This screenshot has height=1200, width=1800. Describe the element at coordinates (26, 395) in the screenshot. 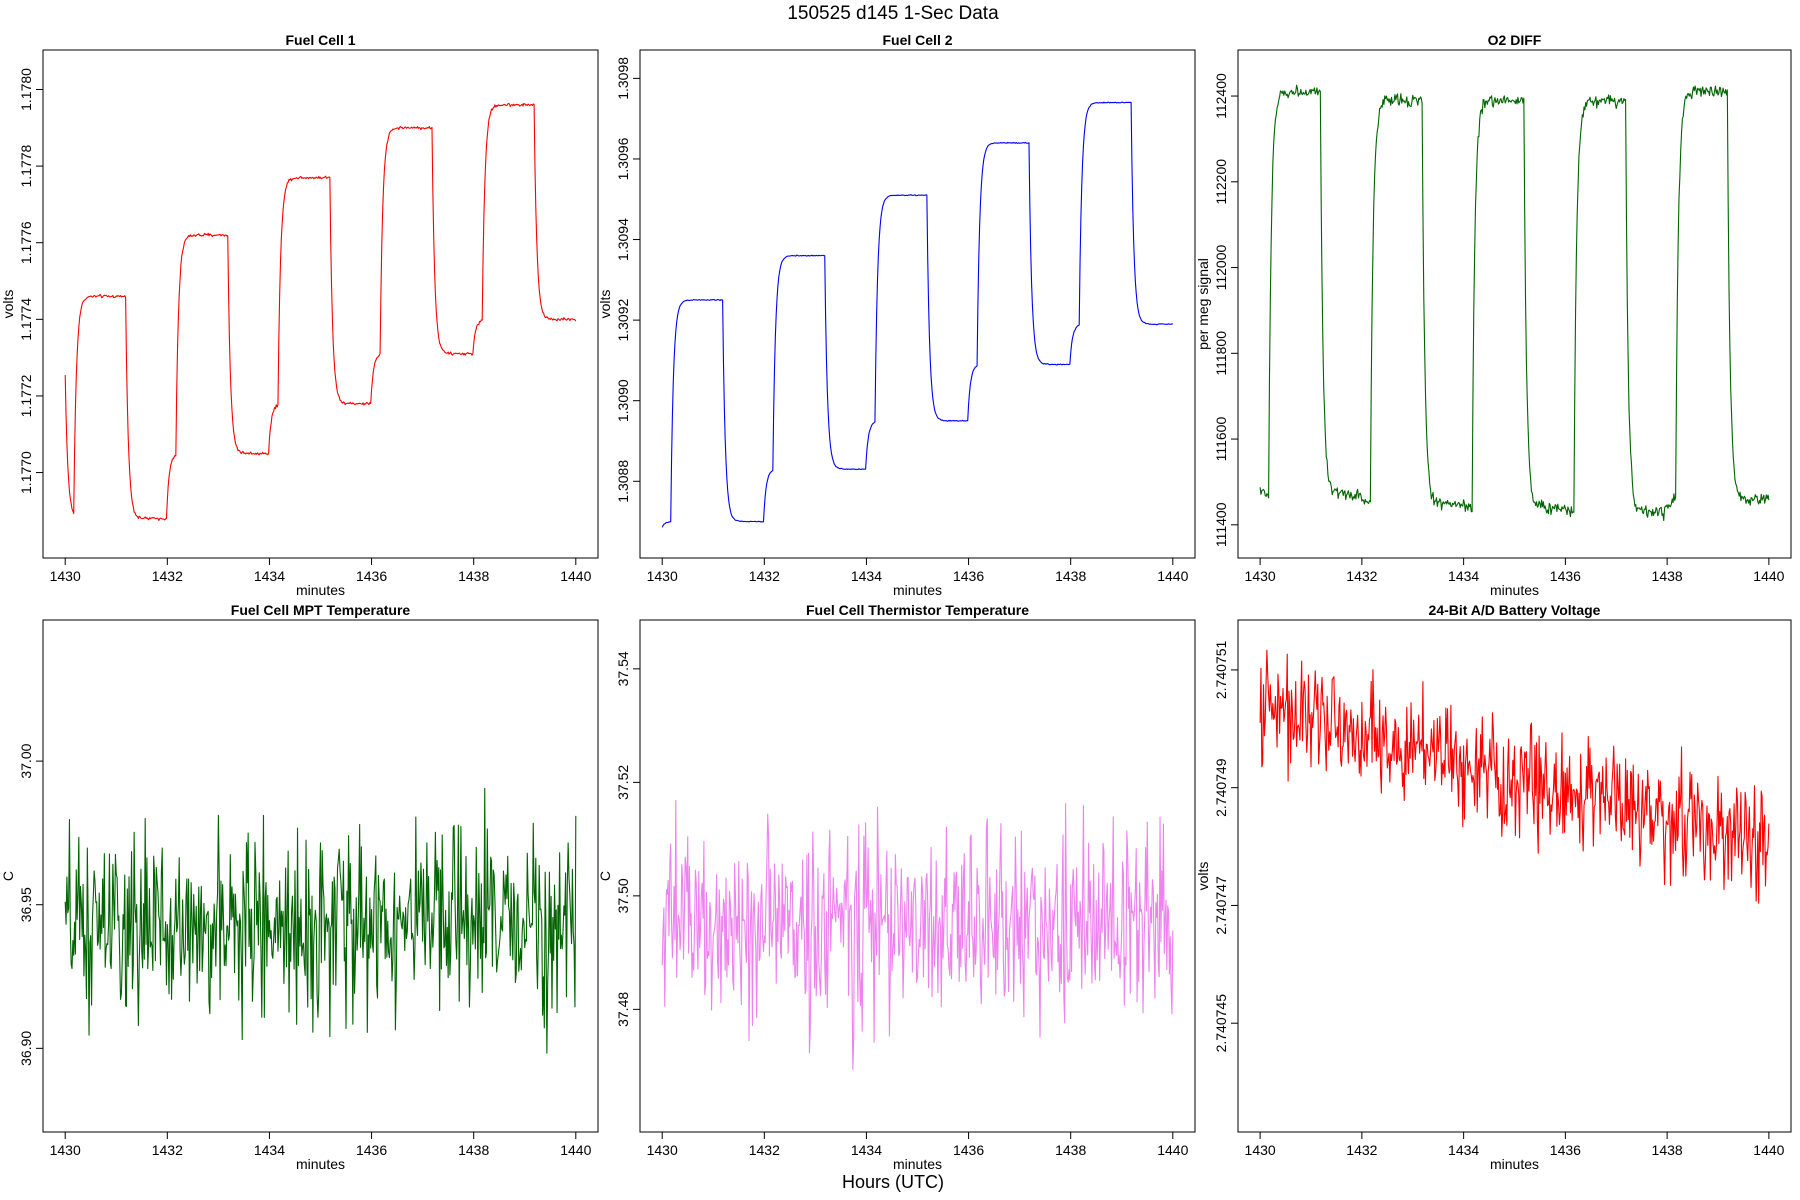

I see `y-tick-label: 1.1772` at that location.